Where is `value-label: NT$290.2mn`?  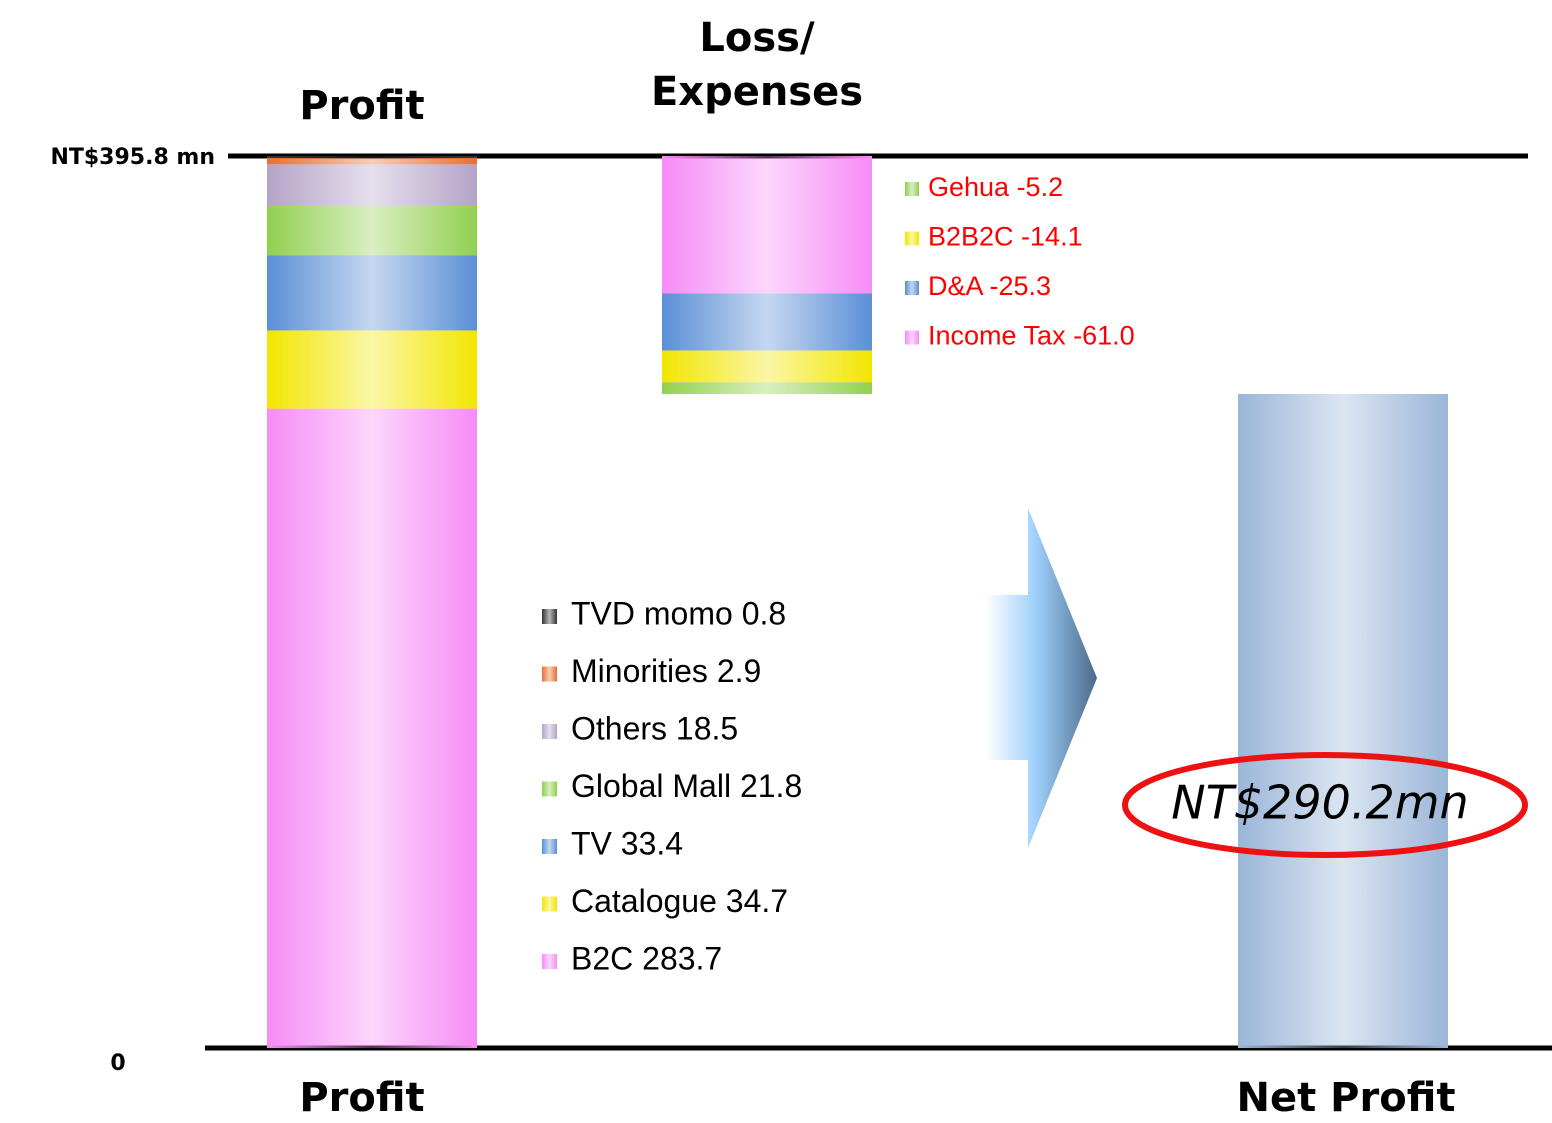 value-label: NT$290.2mn is located at coordinates (1319, 803).